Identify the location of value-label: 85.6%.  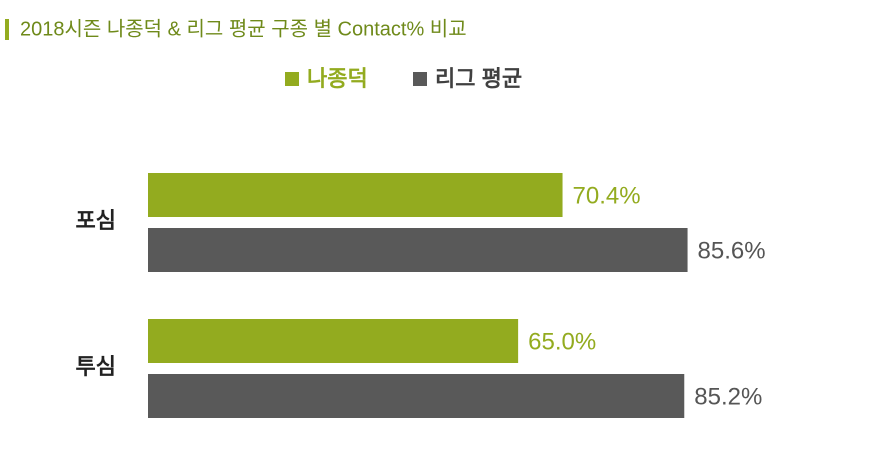
(732, 250).